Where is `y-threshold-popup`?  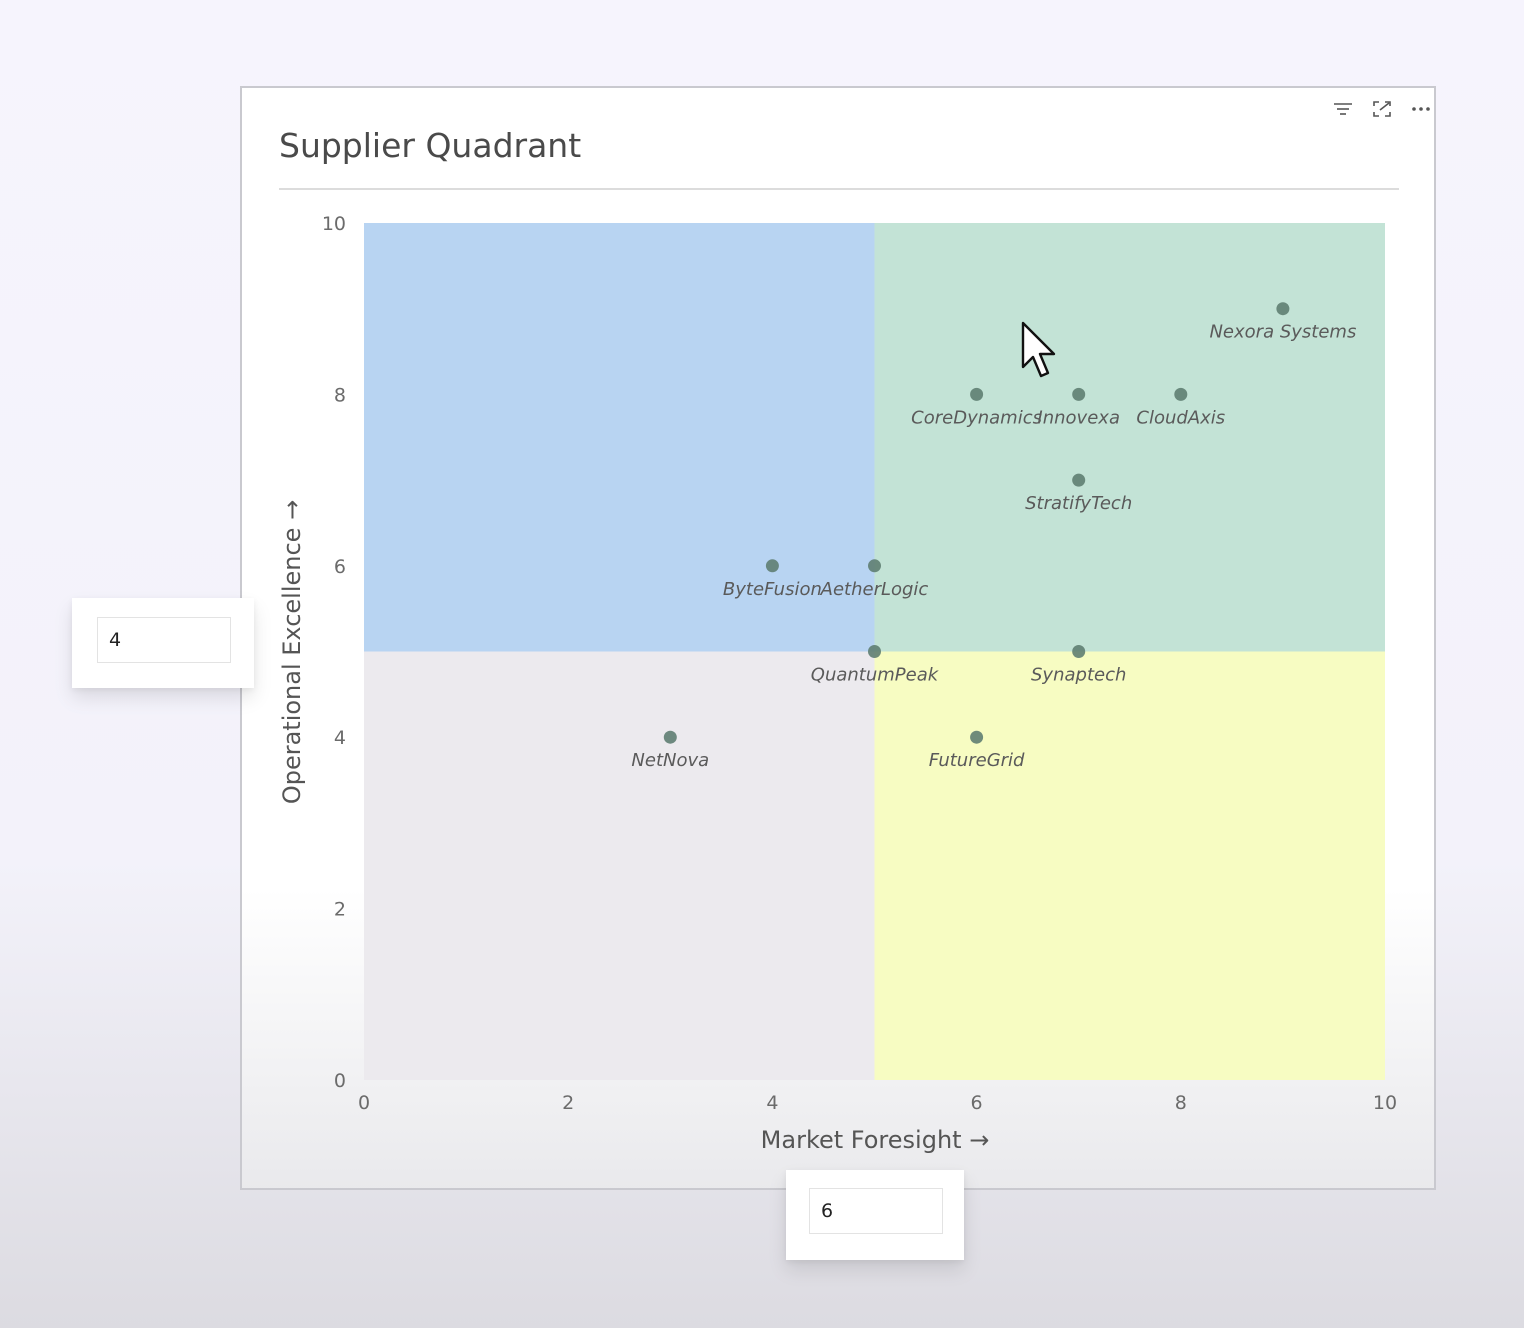 y-threshold-popup is located at coordinates (163, 643).